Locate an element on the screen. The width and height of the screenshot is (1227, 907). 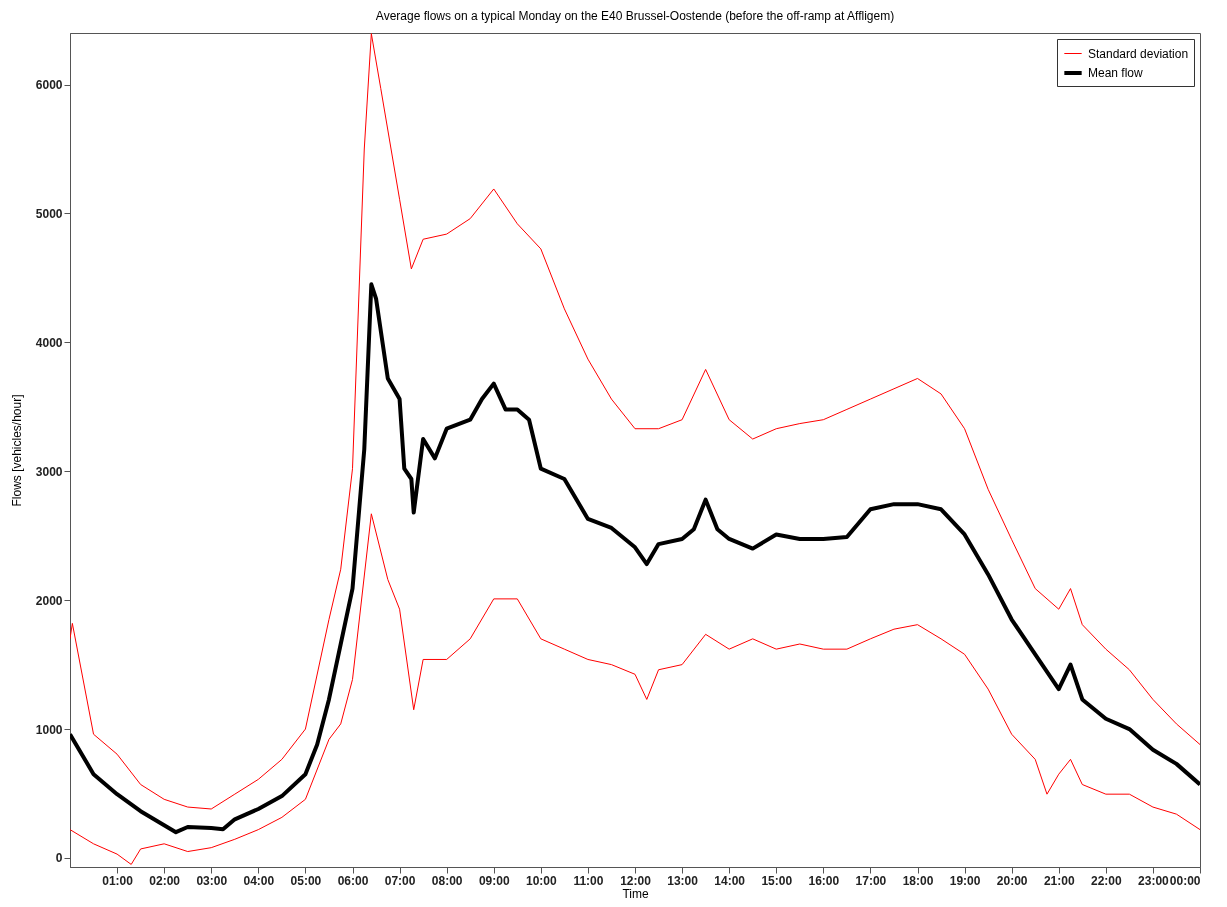
y-tick-label: 4000 is located at coordinates (49, 342).